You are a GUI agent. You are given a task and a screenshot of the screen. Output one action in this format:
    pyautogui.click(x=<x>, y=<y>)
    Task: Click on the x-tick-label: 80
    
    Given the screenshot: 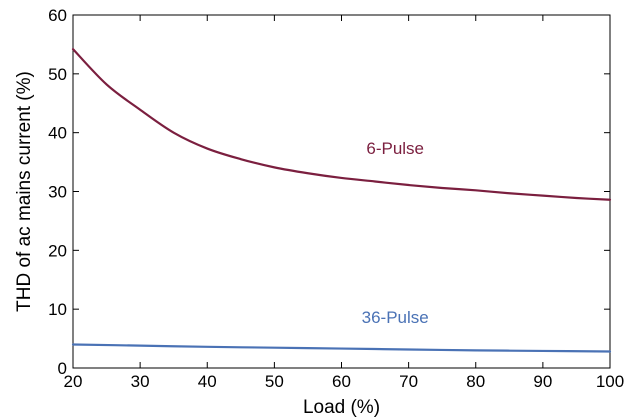 What is the action you would take?
    pyautogui.click(x=475, y=381)
    